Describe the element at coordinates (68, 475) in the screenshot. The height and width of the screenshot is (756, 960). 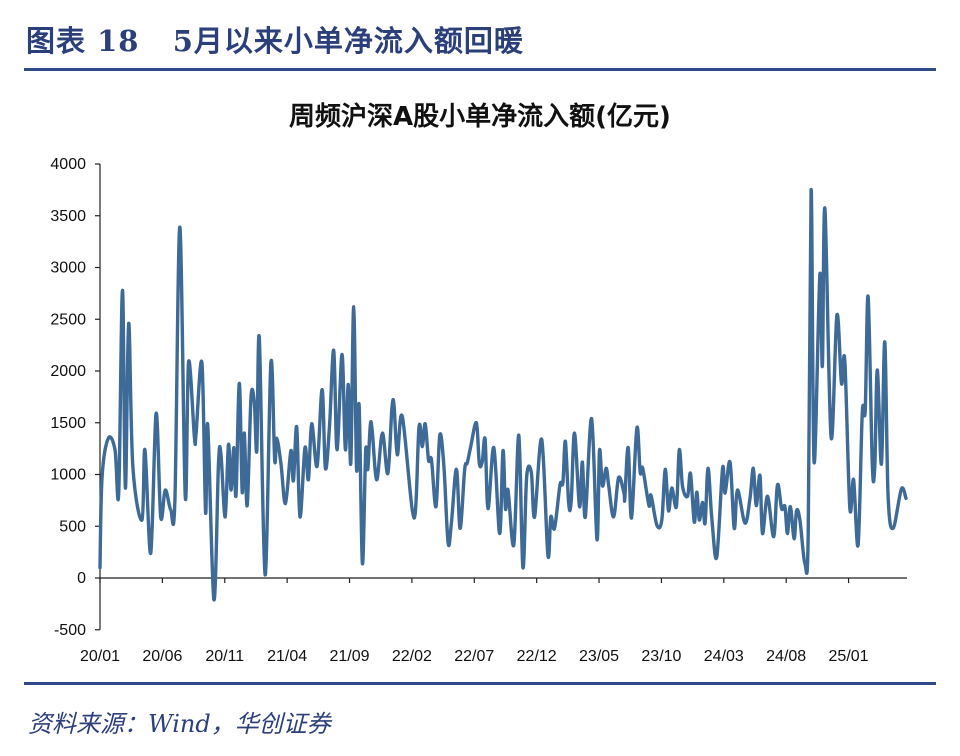
I see `y-tick-label: 1000` at that location.